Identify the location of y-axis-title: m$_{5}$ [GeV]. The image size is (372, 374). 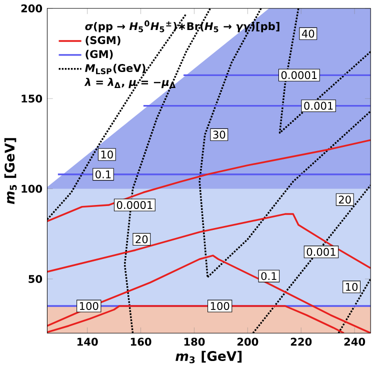
(10, 171).